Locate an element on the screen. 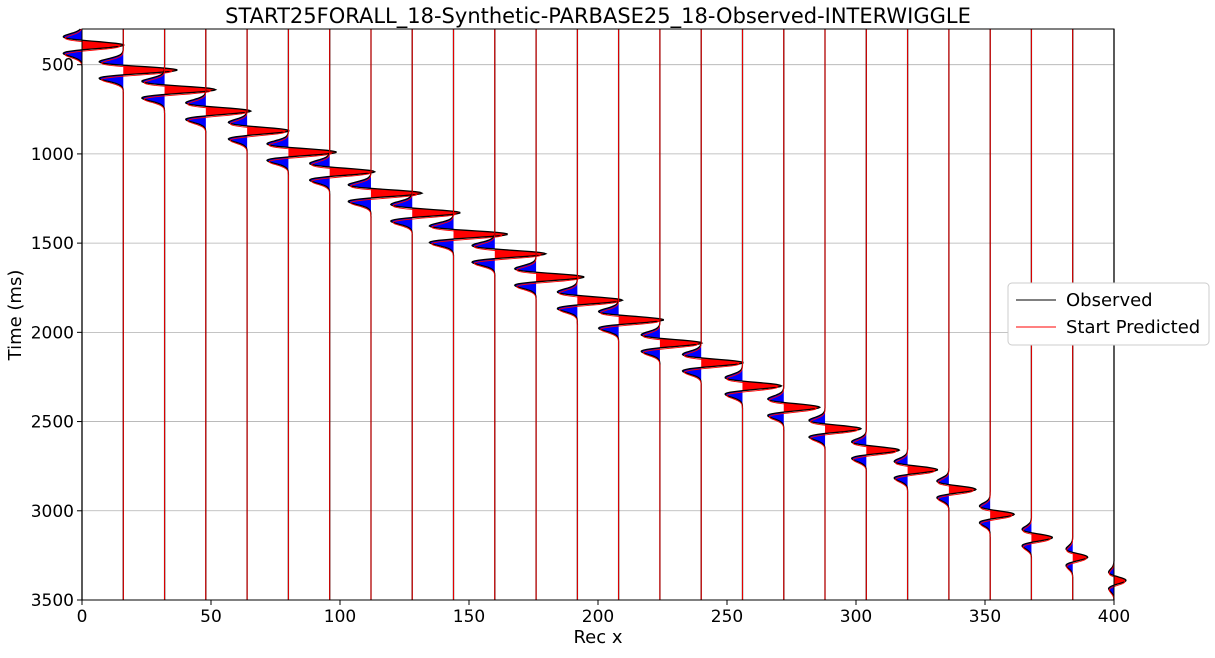  x-tick-label: 0 is located at coordinates (82, 617).